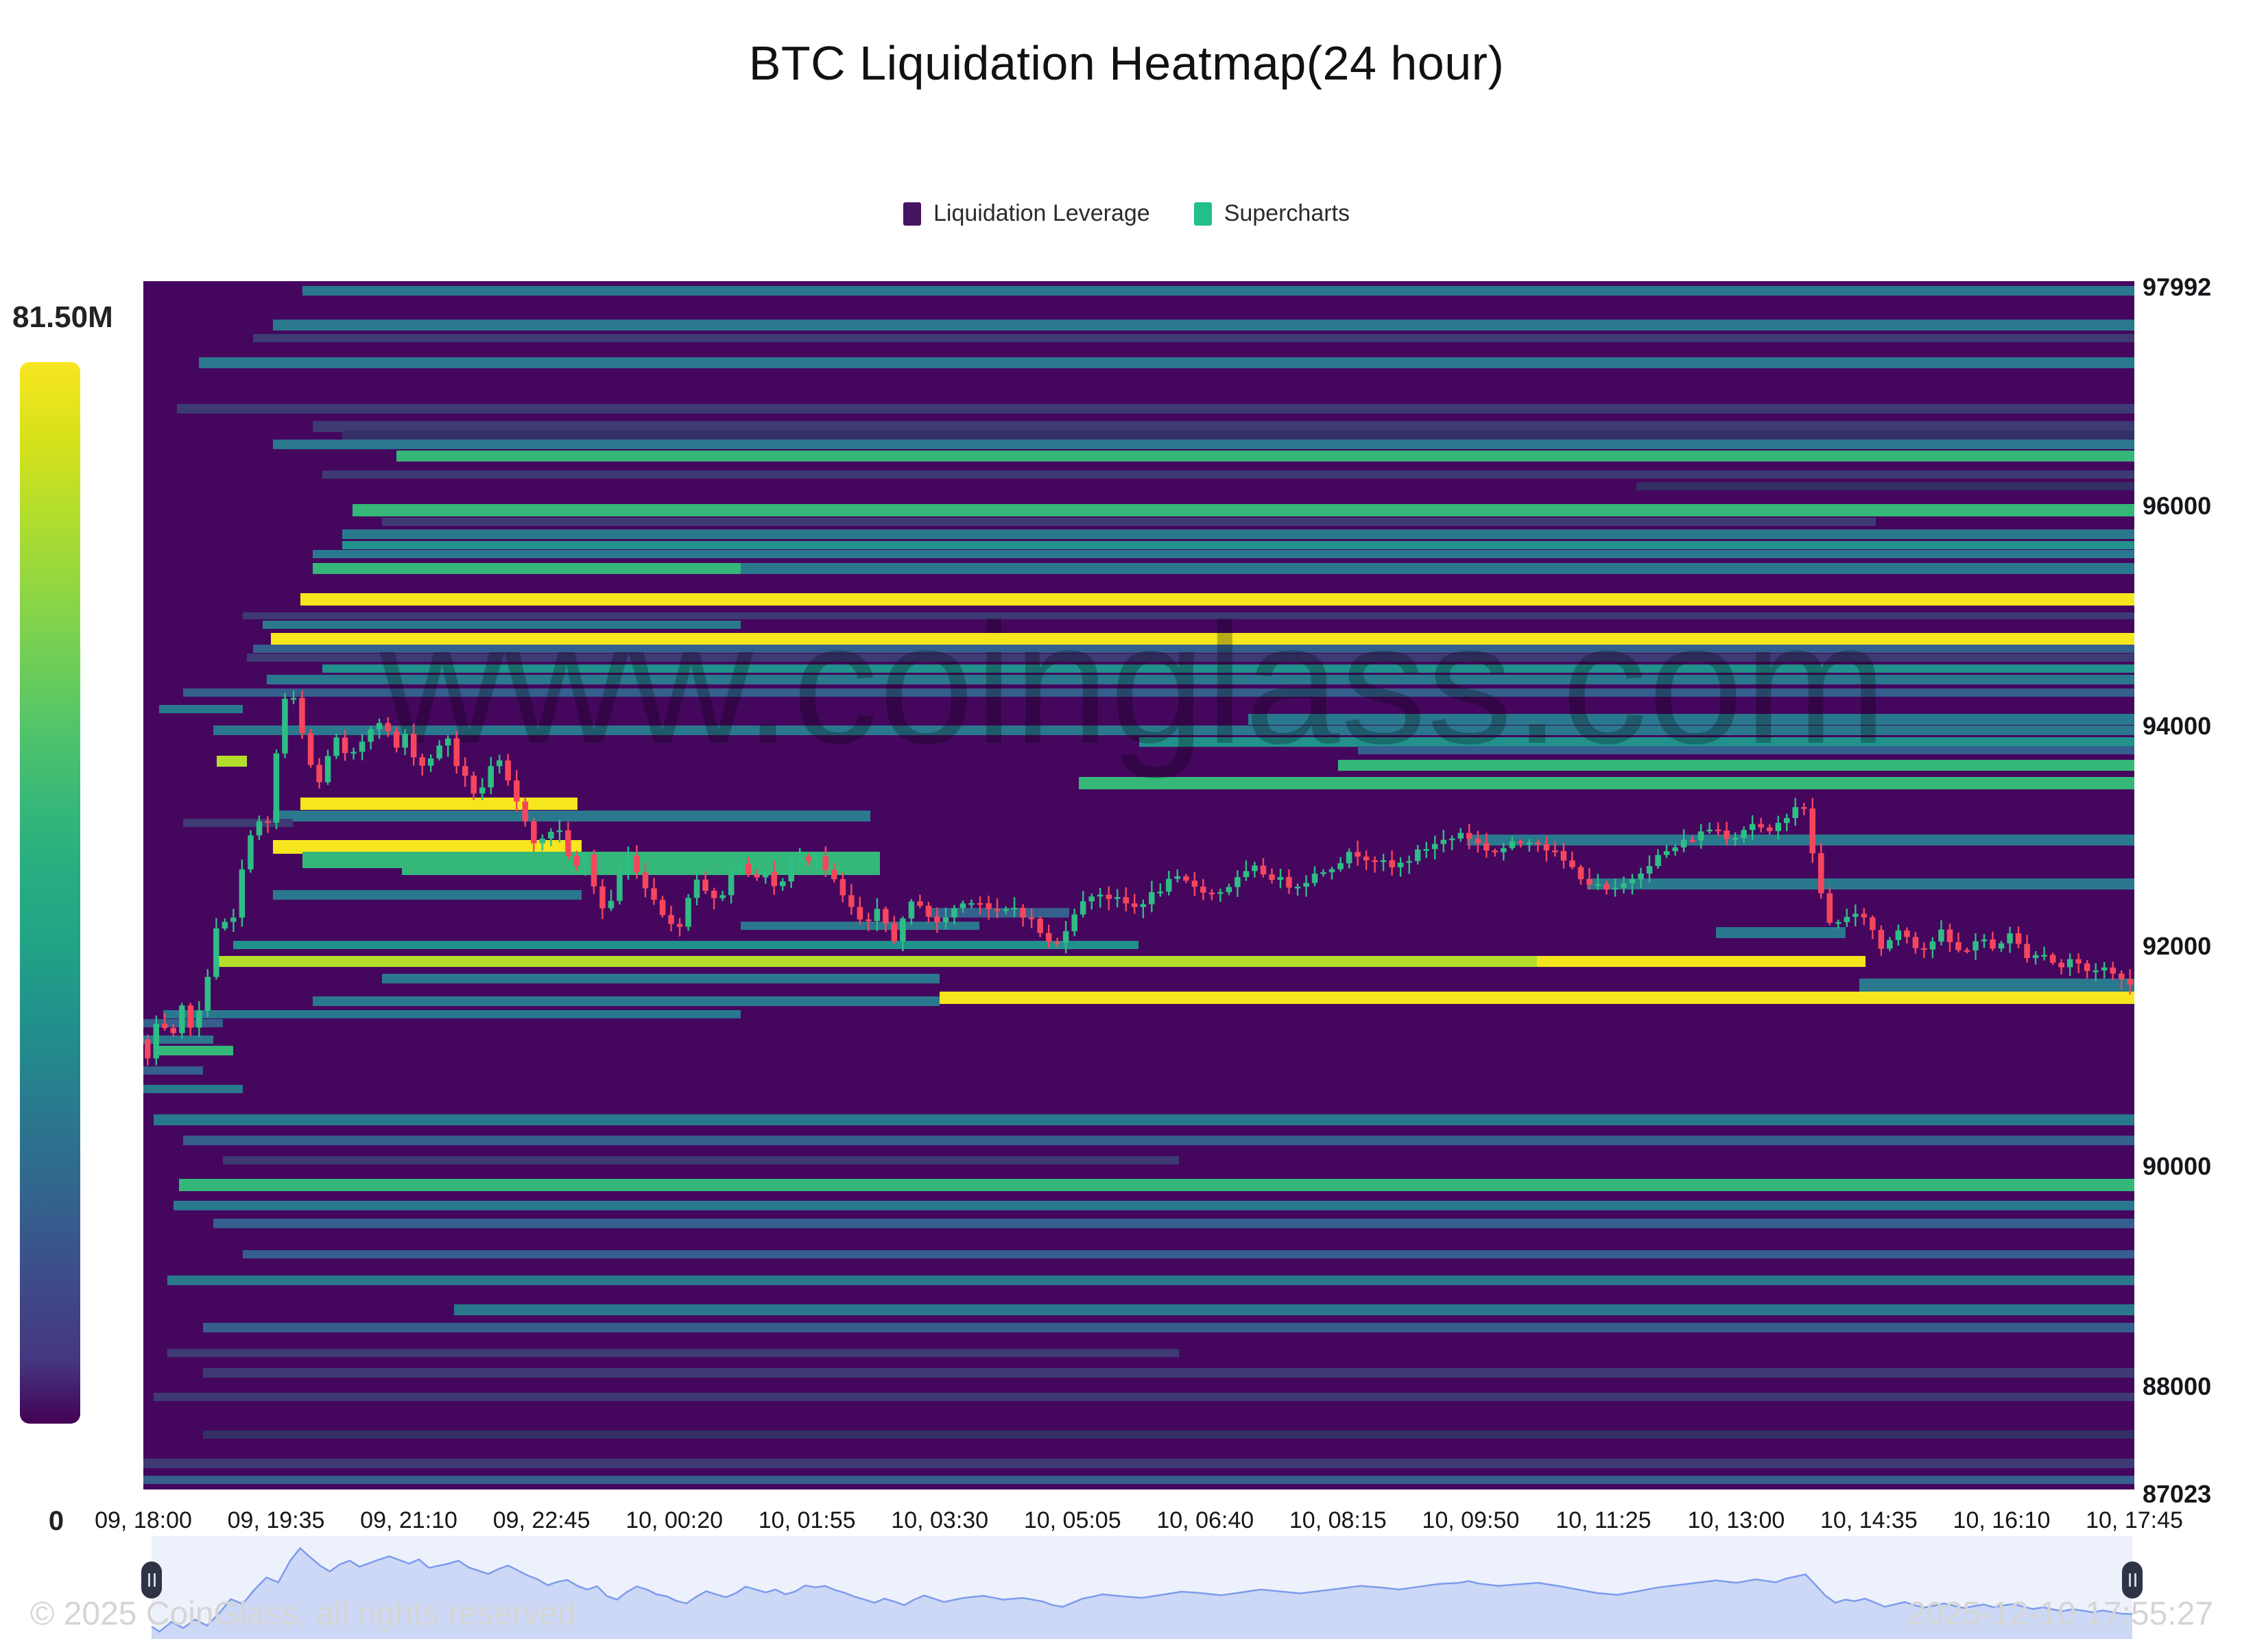 The width and height of the screenshot is (2253, 1652). Describe the element at coordinates (2002, 1520) in the screenshot. I see `time-tick-label: 10, 16:10` at that location.